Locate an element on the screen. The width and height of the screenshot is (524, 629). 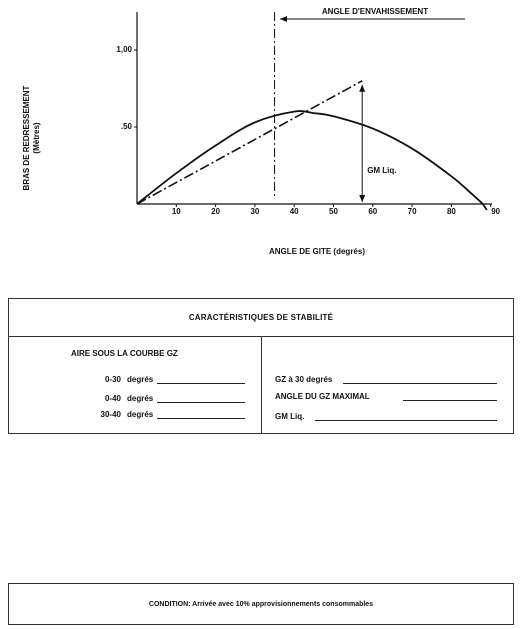
x-tick-label: 10 is located at coordinates (176, 211).